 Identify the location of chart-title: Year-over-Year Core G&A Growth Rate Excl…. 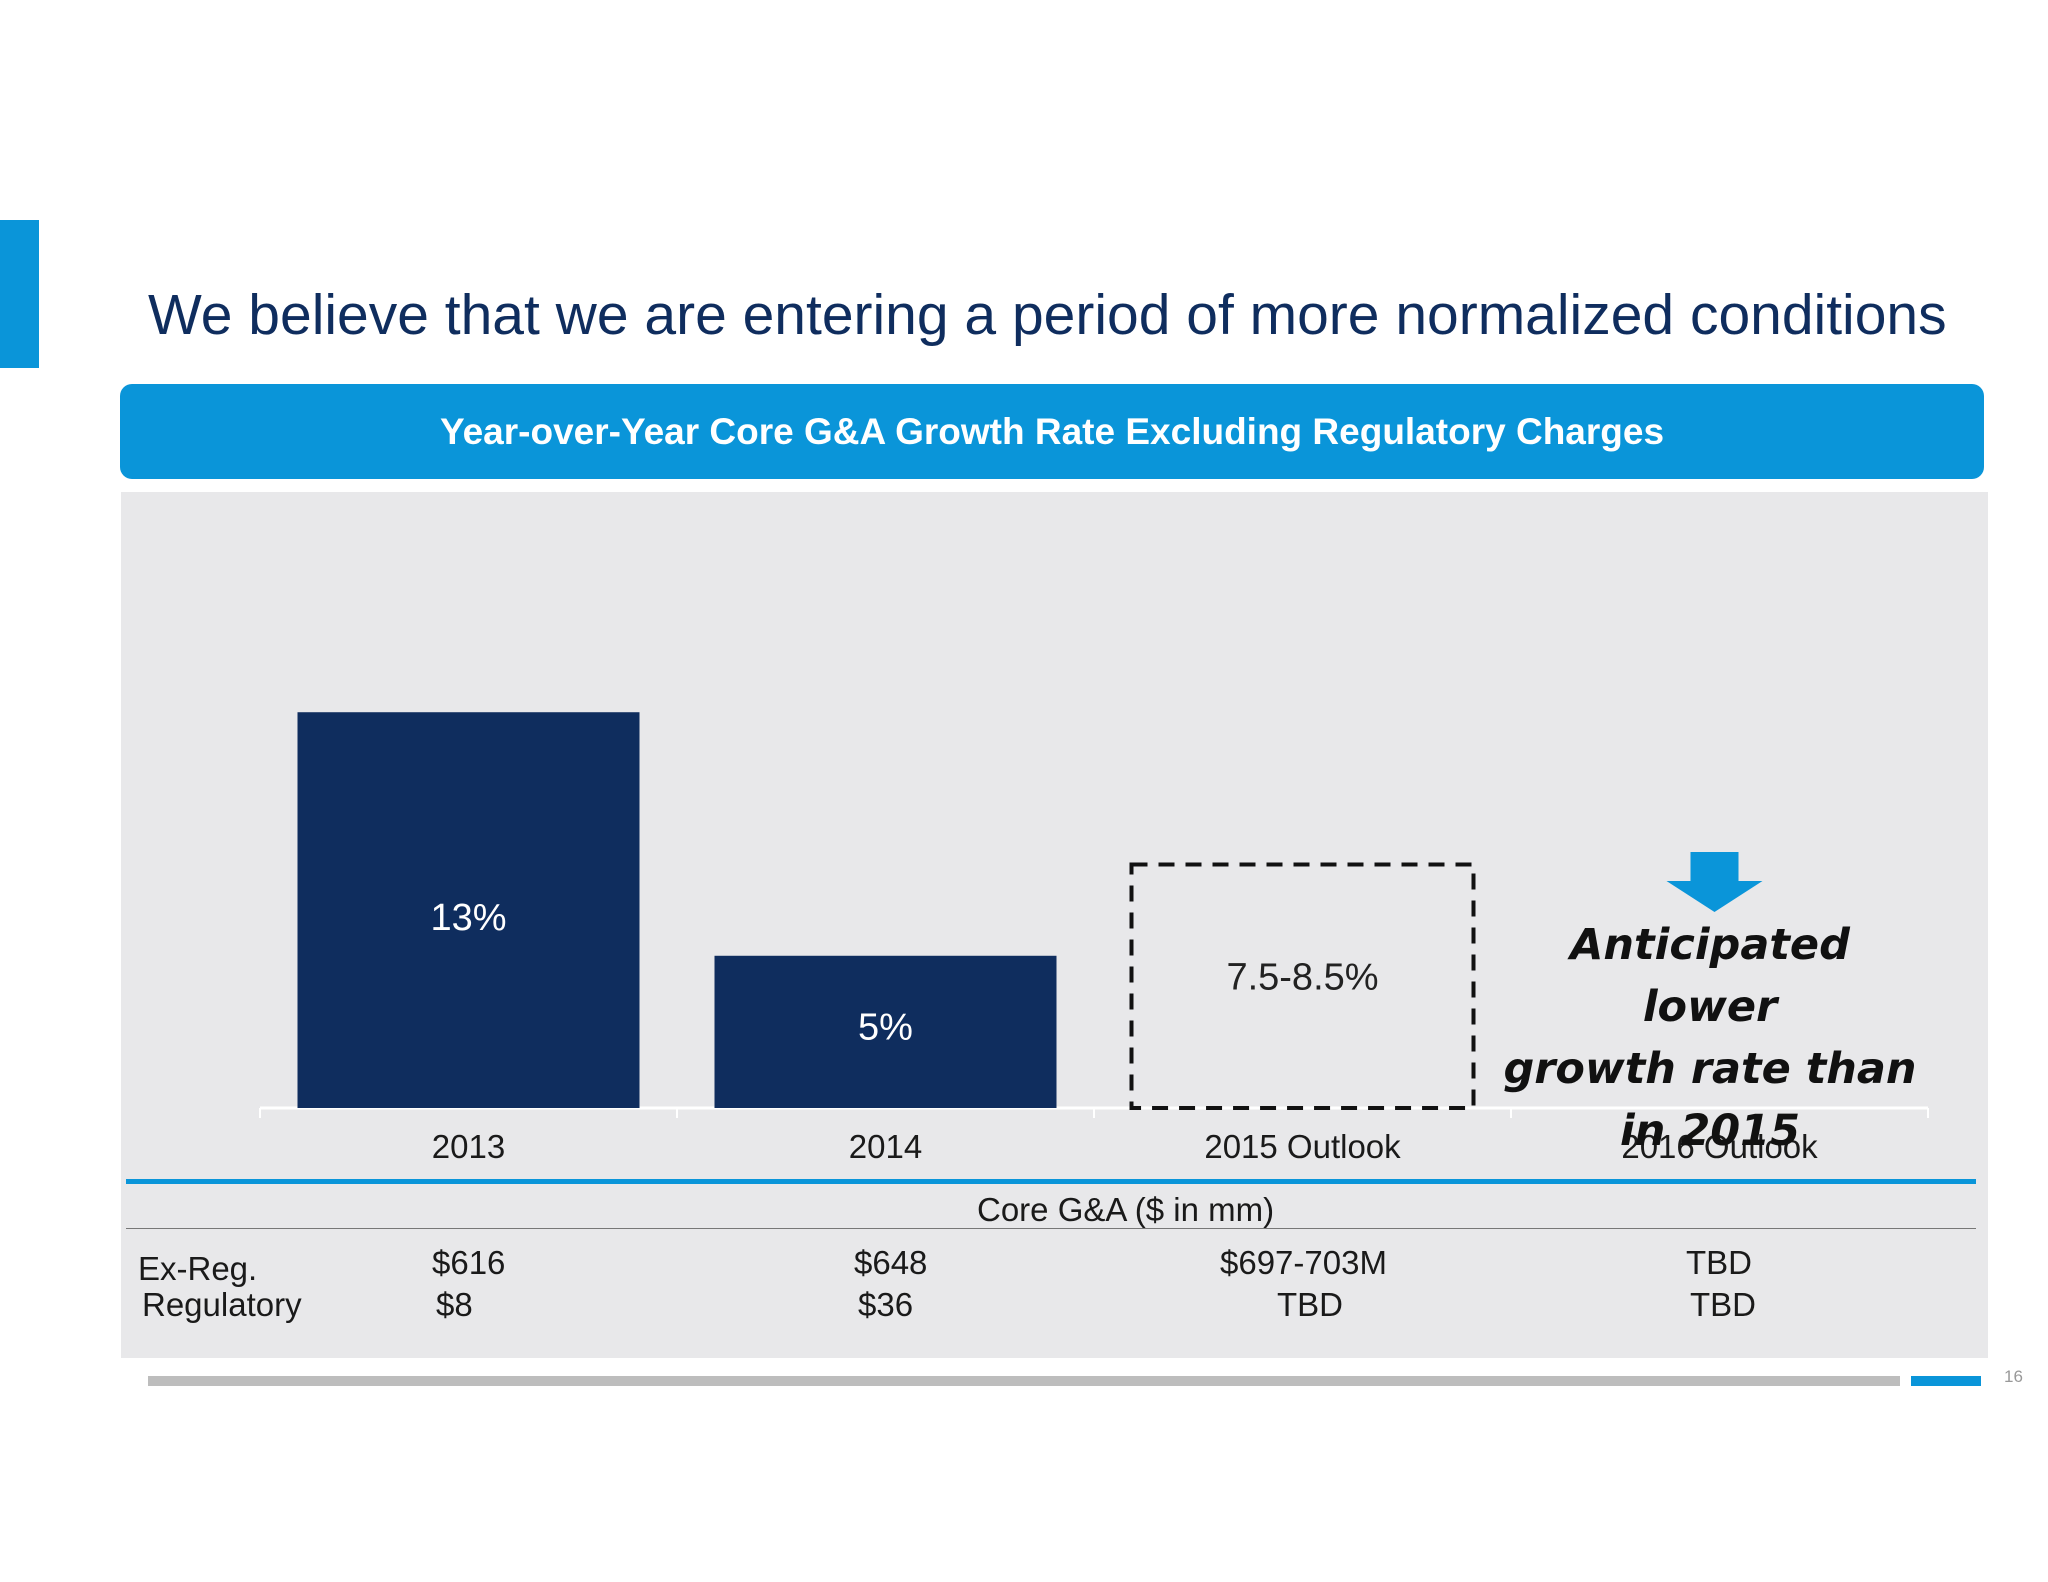
(1052, 431).